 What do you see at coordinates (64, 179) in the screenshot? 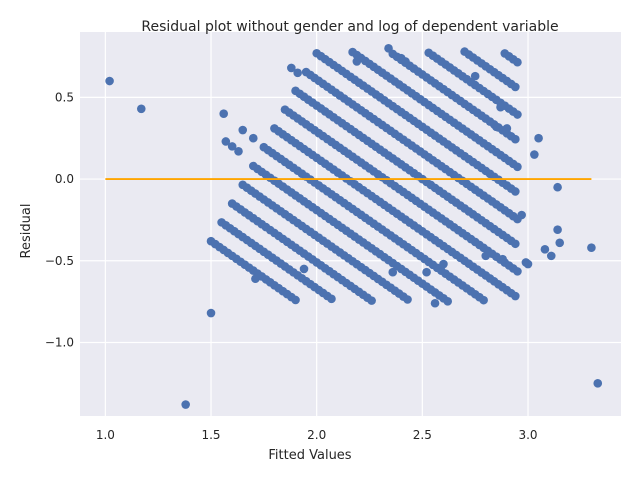
I see `y-tick-label: 0.0` at bounding box center [64, 179].